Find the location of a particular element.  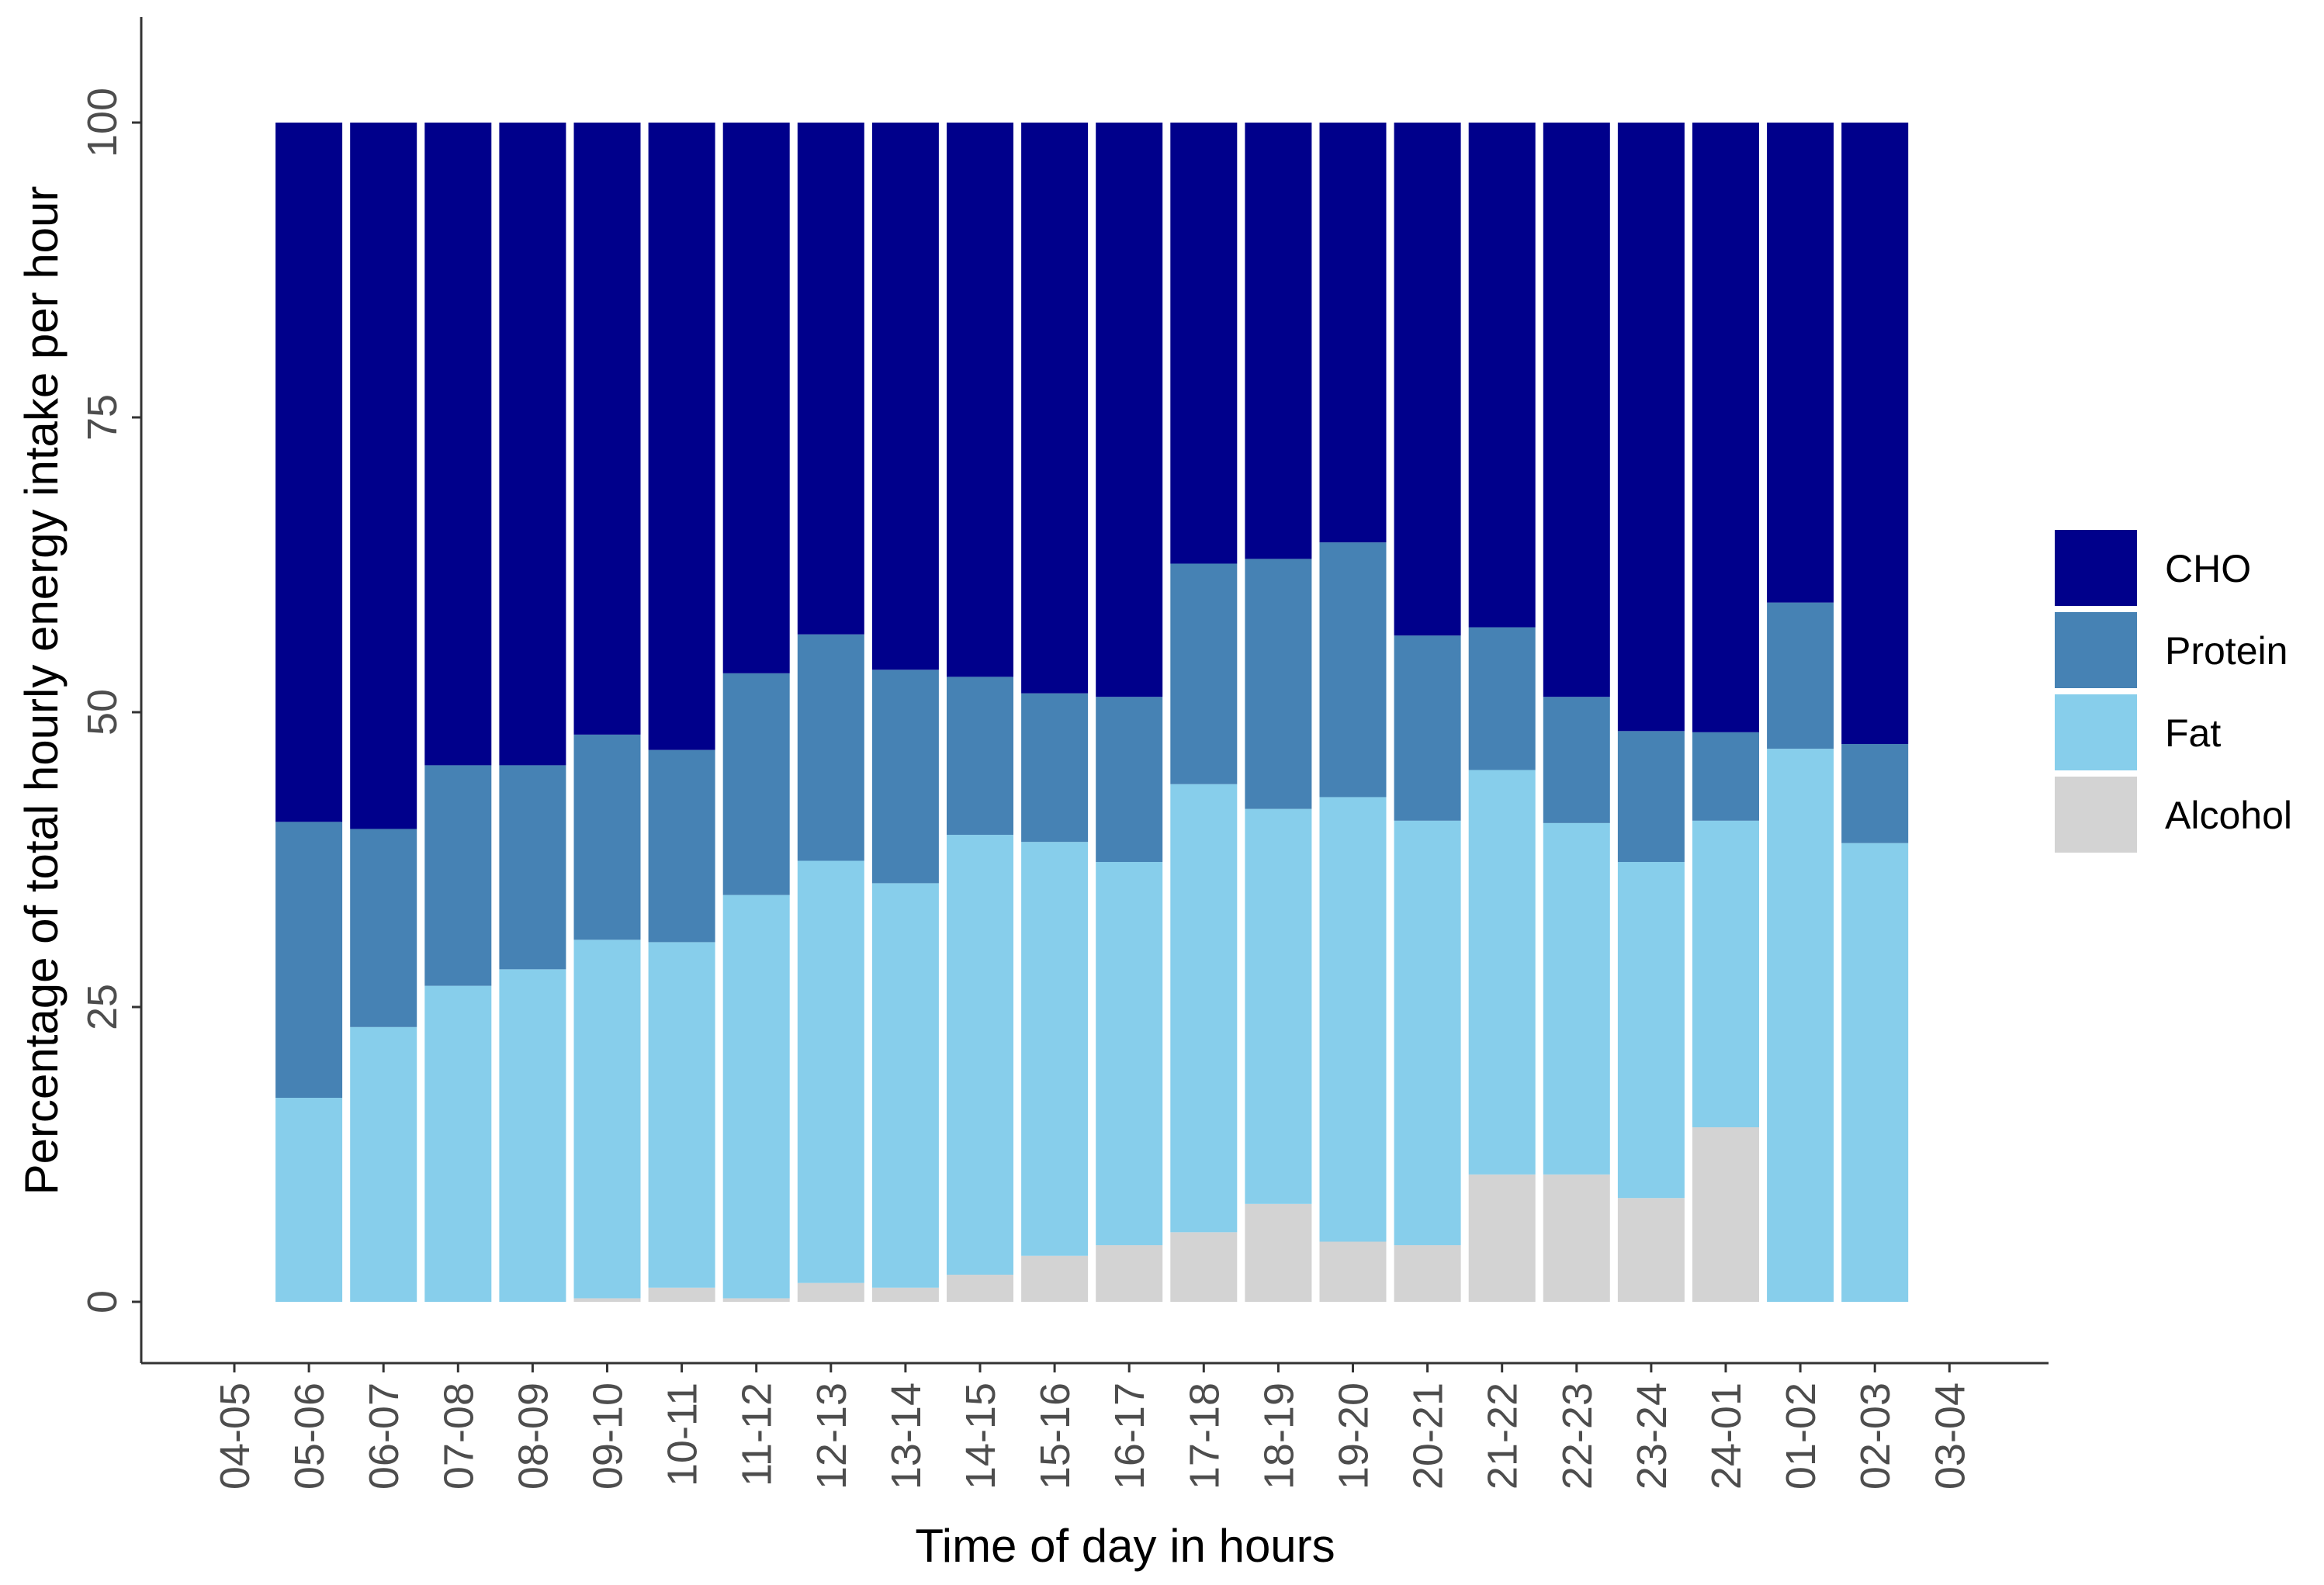

x-tick-label: 14-15 is located at coordinates (981, 1436).